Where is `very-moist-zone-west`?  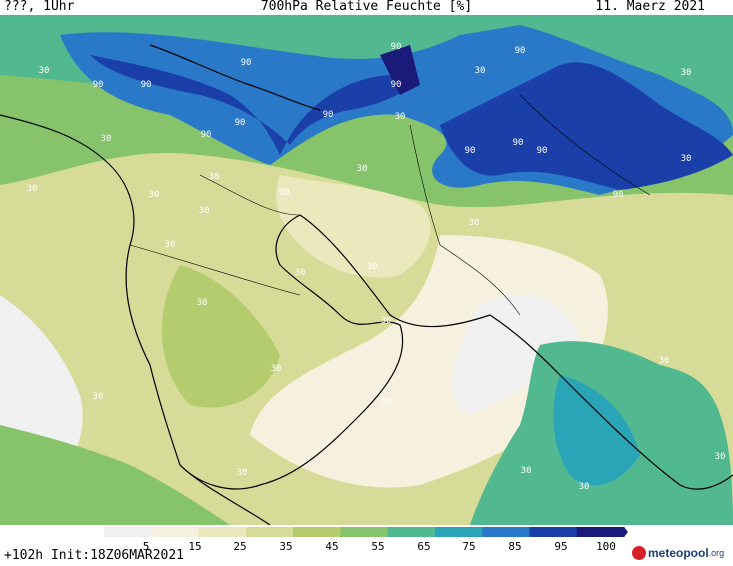 very-moist-zone-west is located at coordinates (255, 105).